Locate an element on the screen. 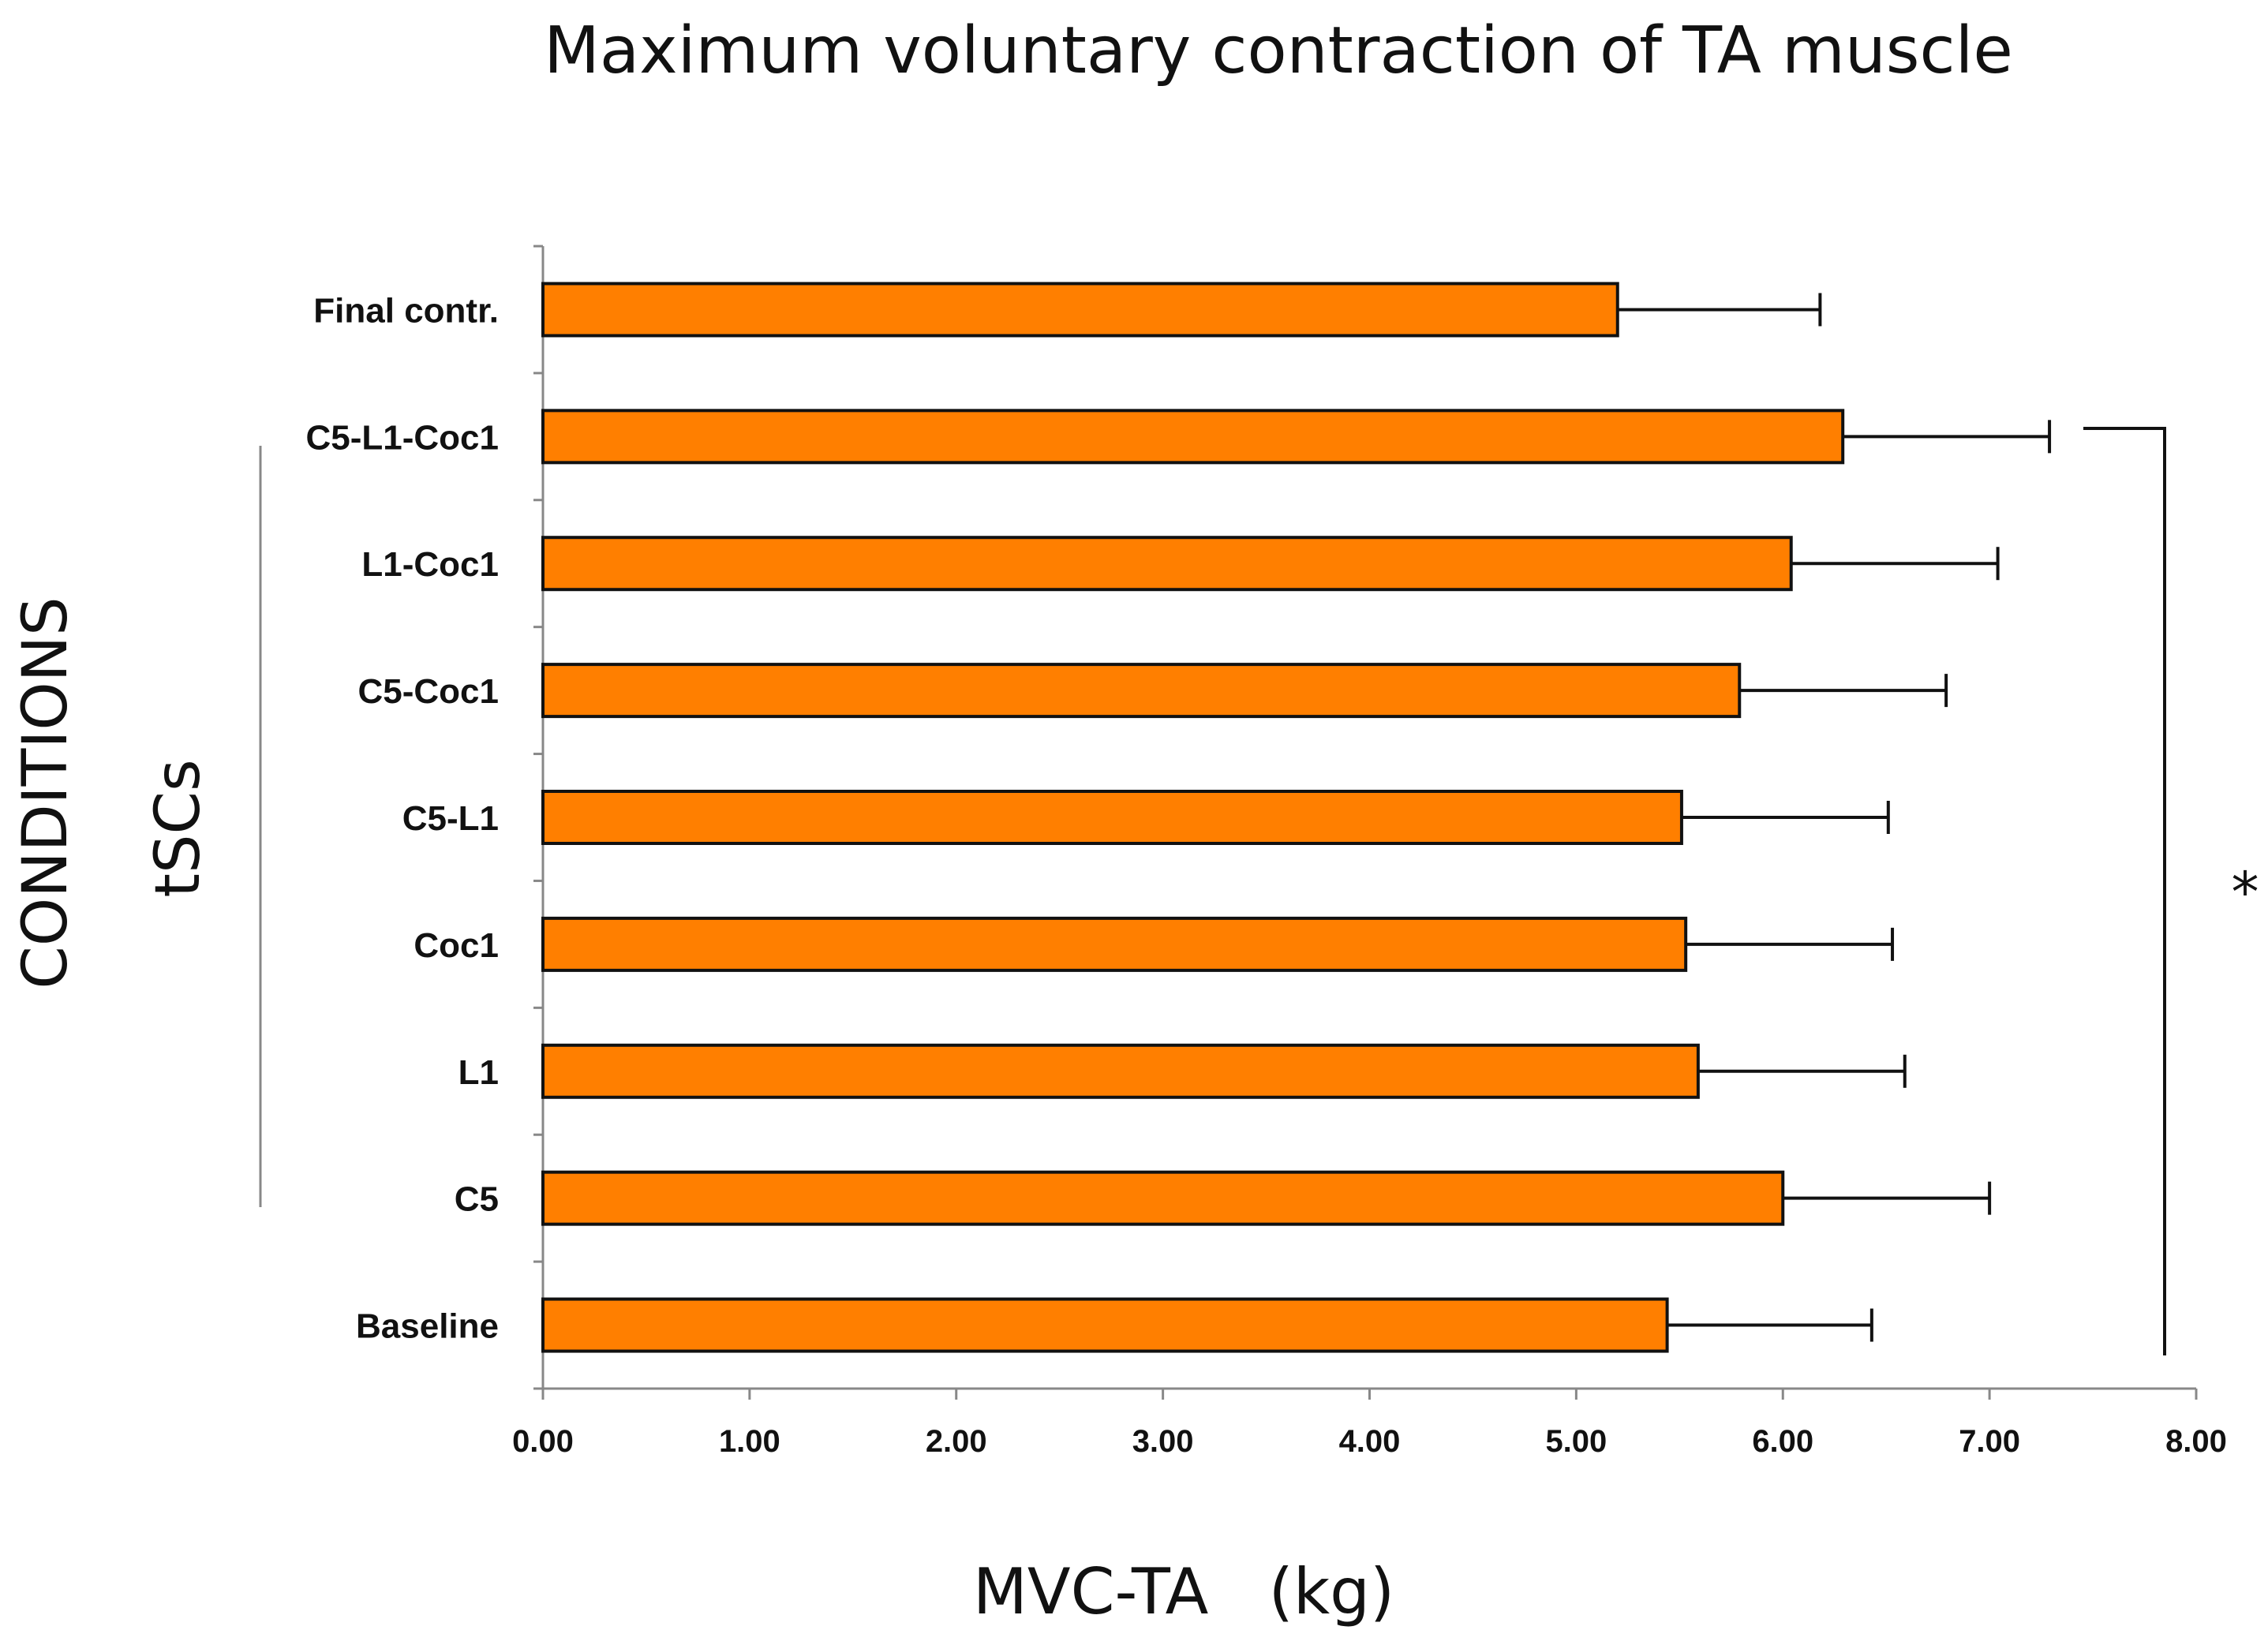 The width and height of the screenshot is (2268, 1645). significance-marker: * is located at coordinates (2245, 892).